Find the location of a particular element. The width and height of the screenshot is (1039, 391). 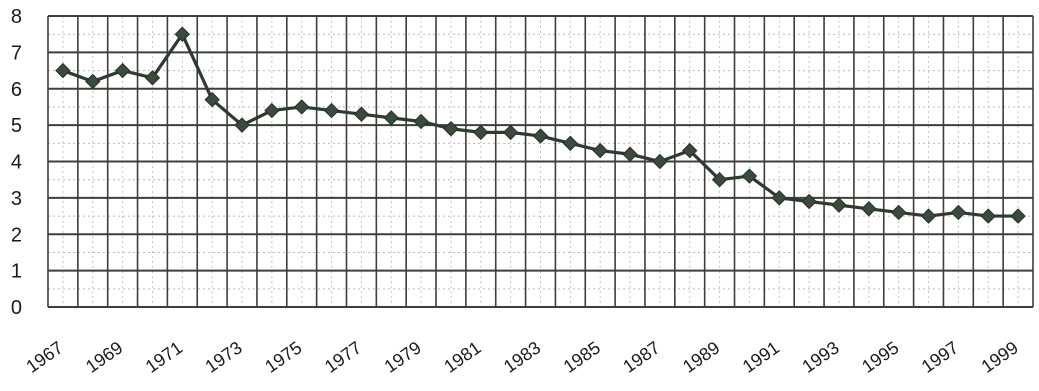

y-tick-label: 6 is located at coordinates (16, 90).